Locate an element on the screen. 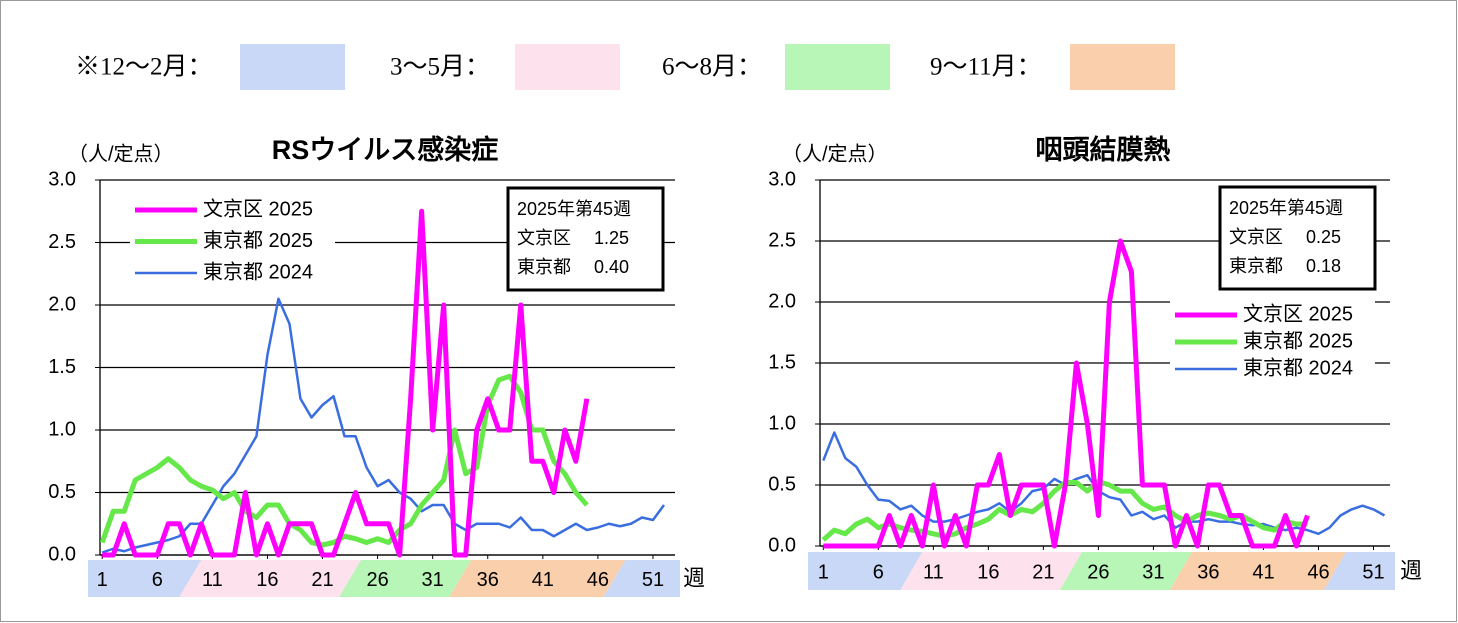 The image size is (1458, 623). info-box-value: 0.25 is located at coordinates (1323, 237).